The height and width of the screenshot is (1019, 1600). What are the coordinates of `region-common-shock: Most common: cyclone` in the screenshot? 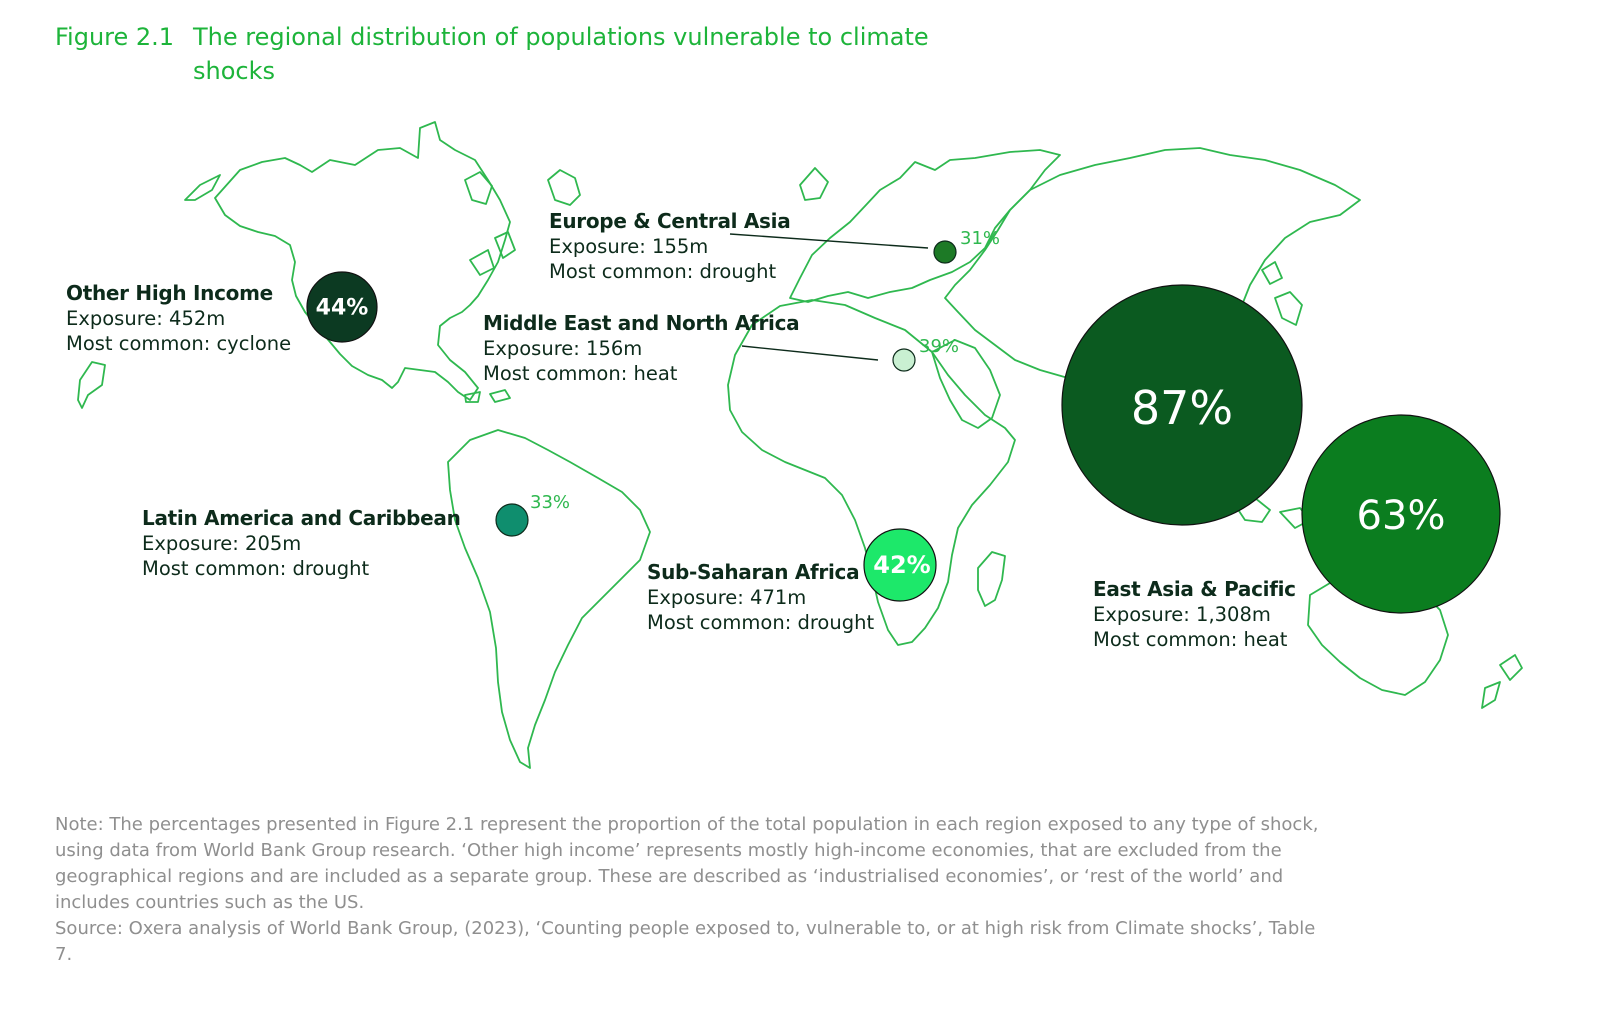 It's located at (179, 343).